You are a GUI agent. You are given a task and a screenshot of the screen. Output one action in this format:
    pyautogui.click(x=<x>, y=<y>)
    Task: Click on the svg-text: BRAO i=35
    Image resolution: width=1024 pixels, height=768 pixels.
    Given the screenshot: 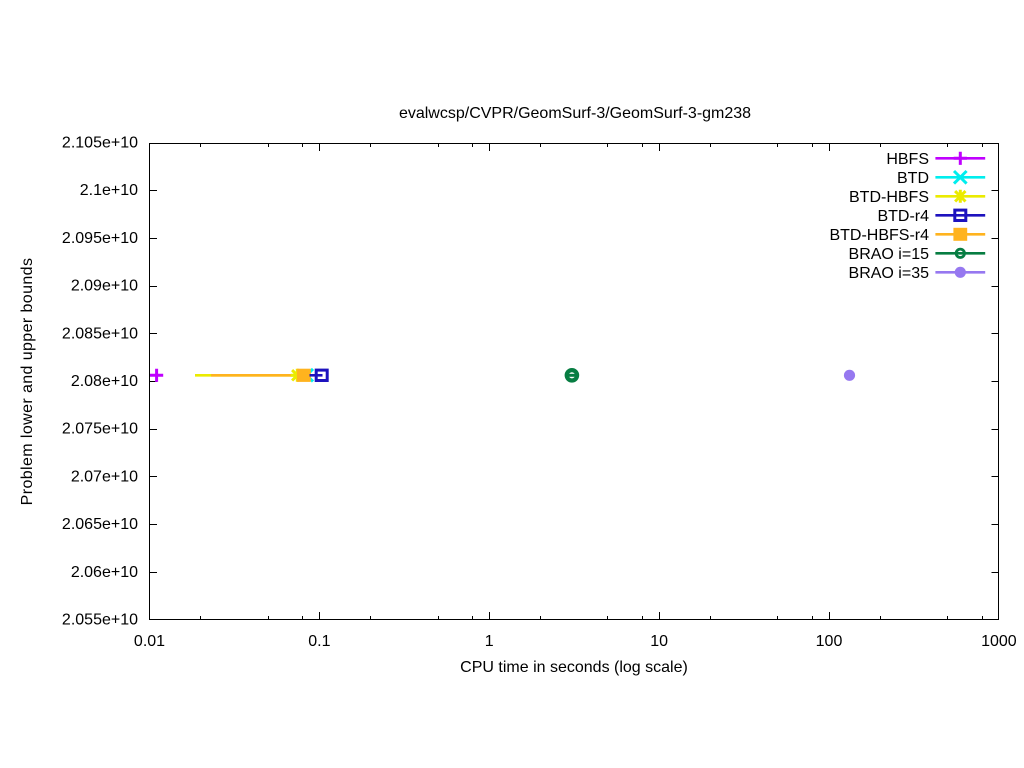 What is the action you would take?
    pyautogui.click(x=889, y=273)
    